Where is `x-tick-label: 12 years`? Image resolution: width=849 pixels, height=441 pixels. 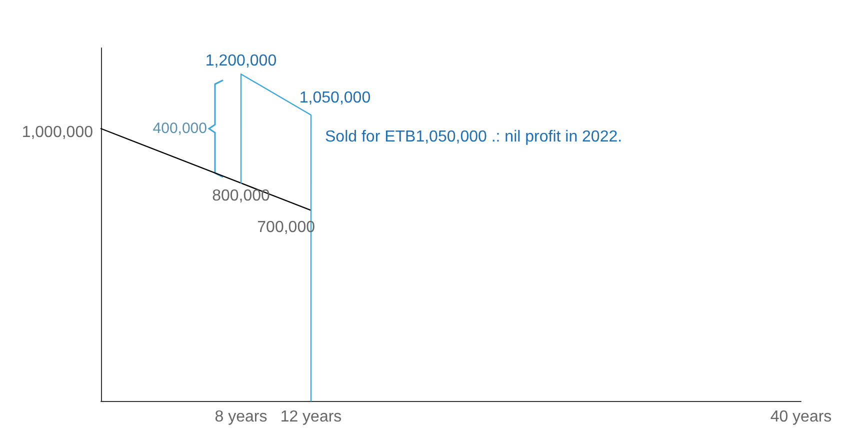
x-tick-label: 12 years is located at coordinates (311, 417).